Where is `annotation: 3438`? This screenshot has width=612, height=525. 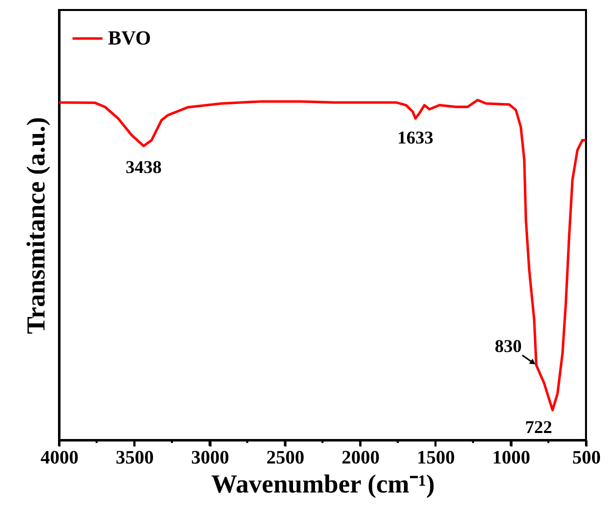 annotation: 3438 is located at coordinates (144, 166).